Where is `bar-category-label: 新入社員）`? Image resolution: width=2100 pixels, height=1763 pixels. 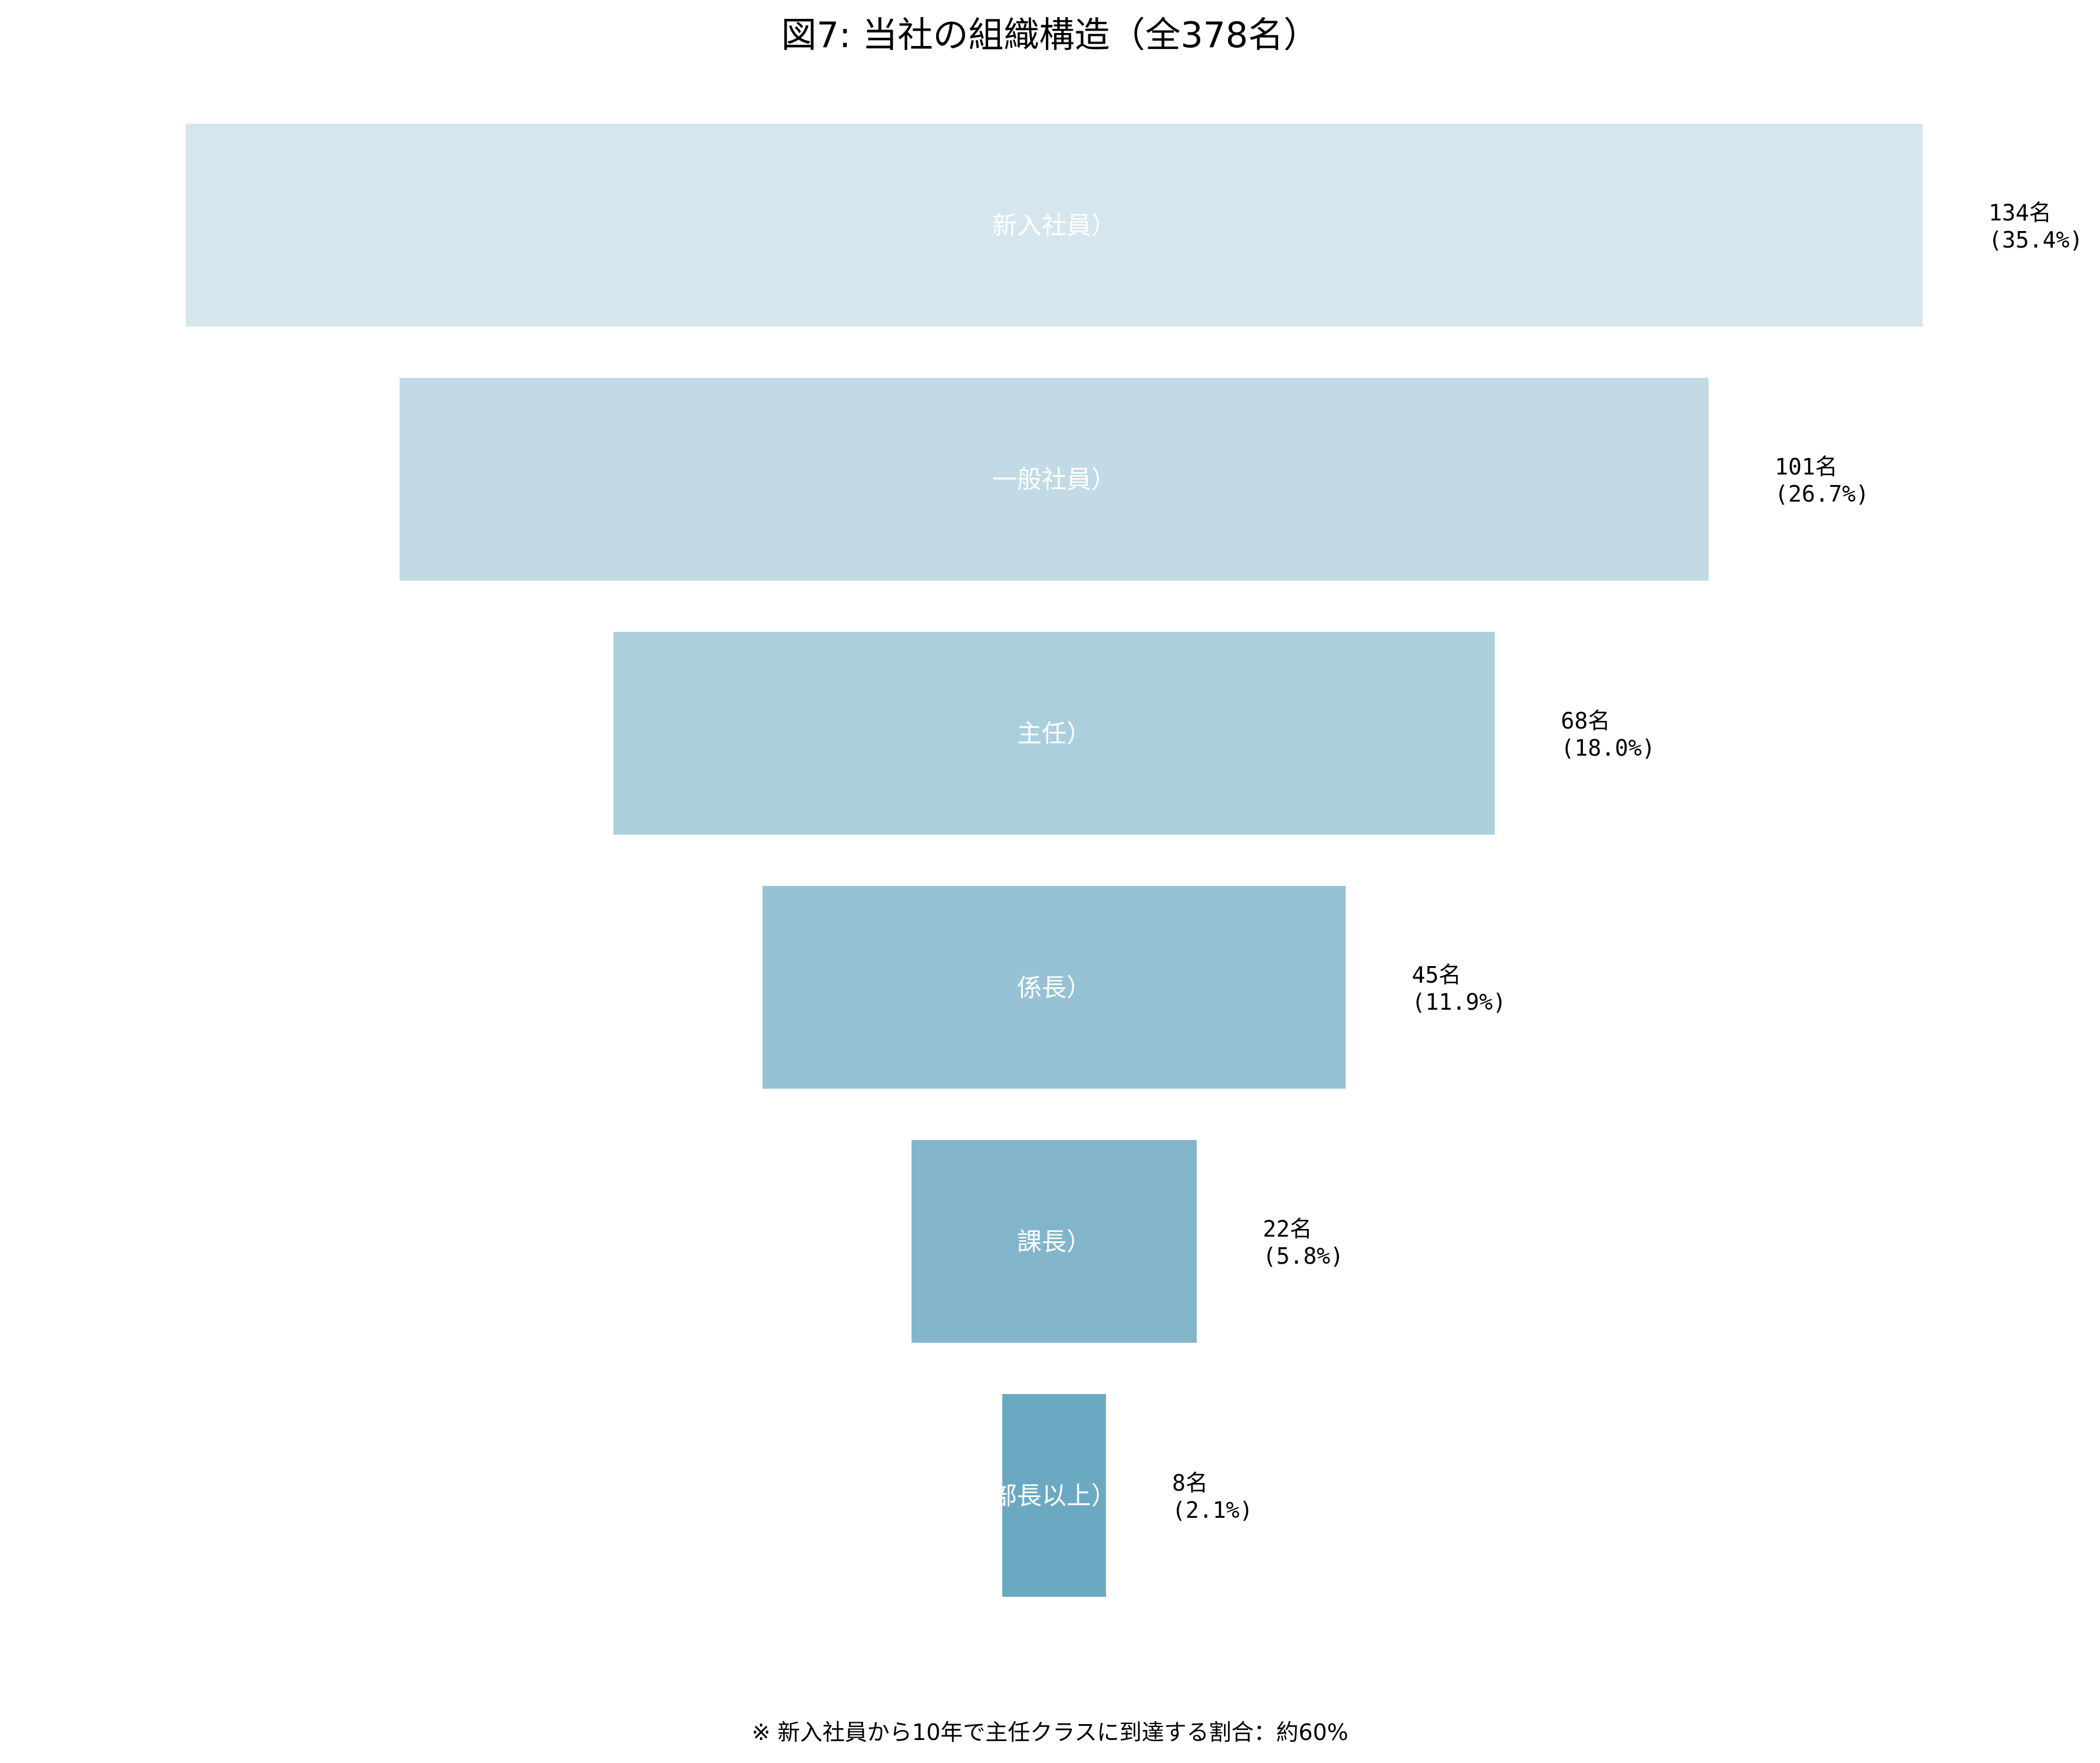
bar-category-label: 新入社員） is located at coordinates (1054, 225).